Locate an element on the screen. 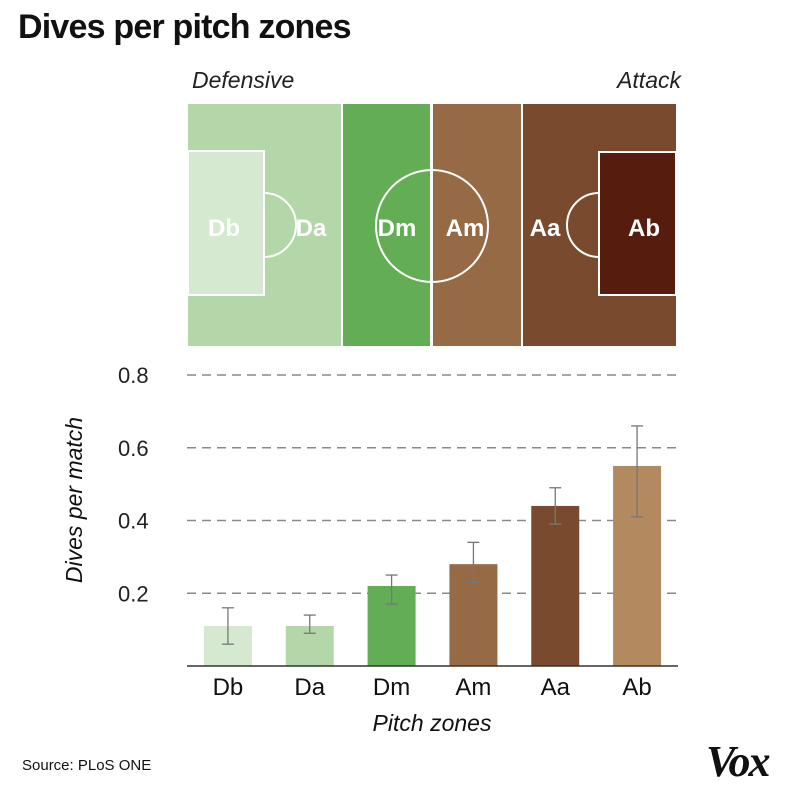 Image resolution: width=800 pixels, height=800 pixels. zone-label-am: Am is located at coordinates (465, 228).